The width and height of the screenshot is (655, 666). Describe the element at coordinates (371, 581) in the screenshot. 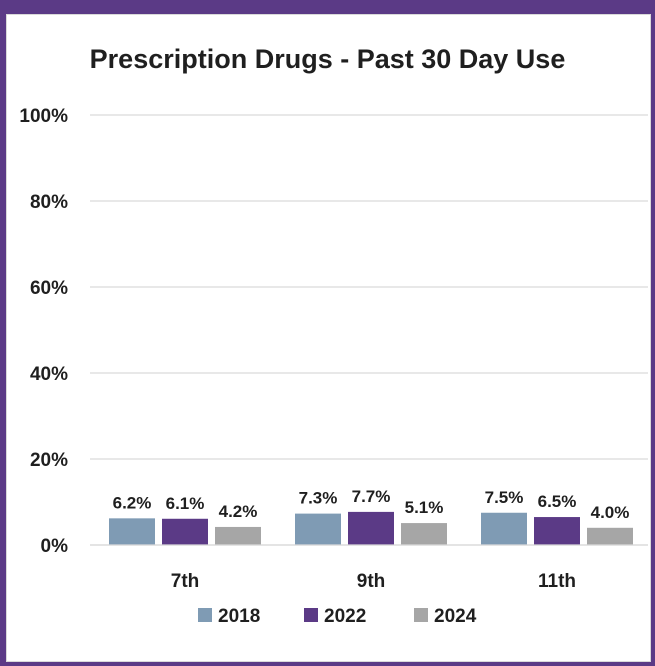

I see `x-tick-label: 9th` at that location.